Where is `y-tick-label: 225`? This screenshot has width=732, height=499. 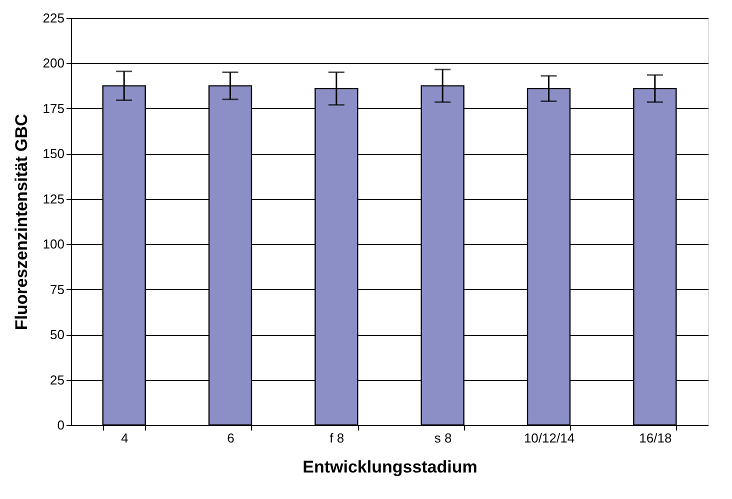
y-tick-label: 225 is located at coordinates (53, 18).